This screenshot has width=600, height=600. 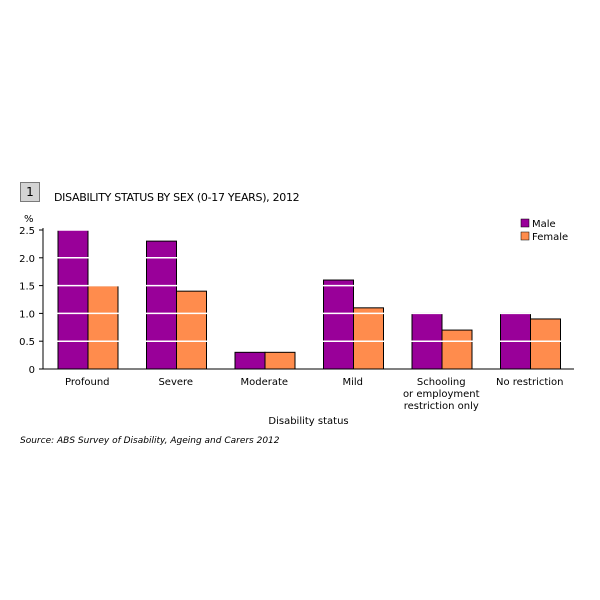 What do you see at coordinates (32, 370) in the screenshot?
I see `y-tick-label-0: 0` at bounding box center [32, 370].